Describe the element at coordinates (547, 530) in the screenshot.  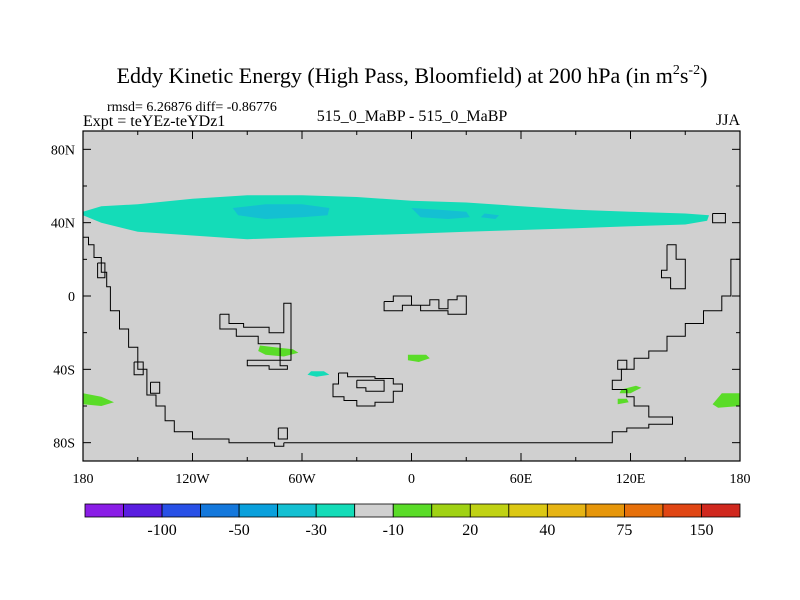
I see `colorbar-label: 40` at that location.